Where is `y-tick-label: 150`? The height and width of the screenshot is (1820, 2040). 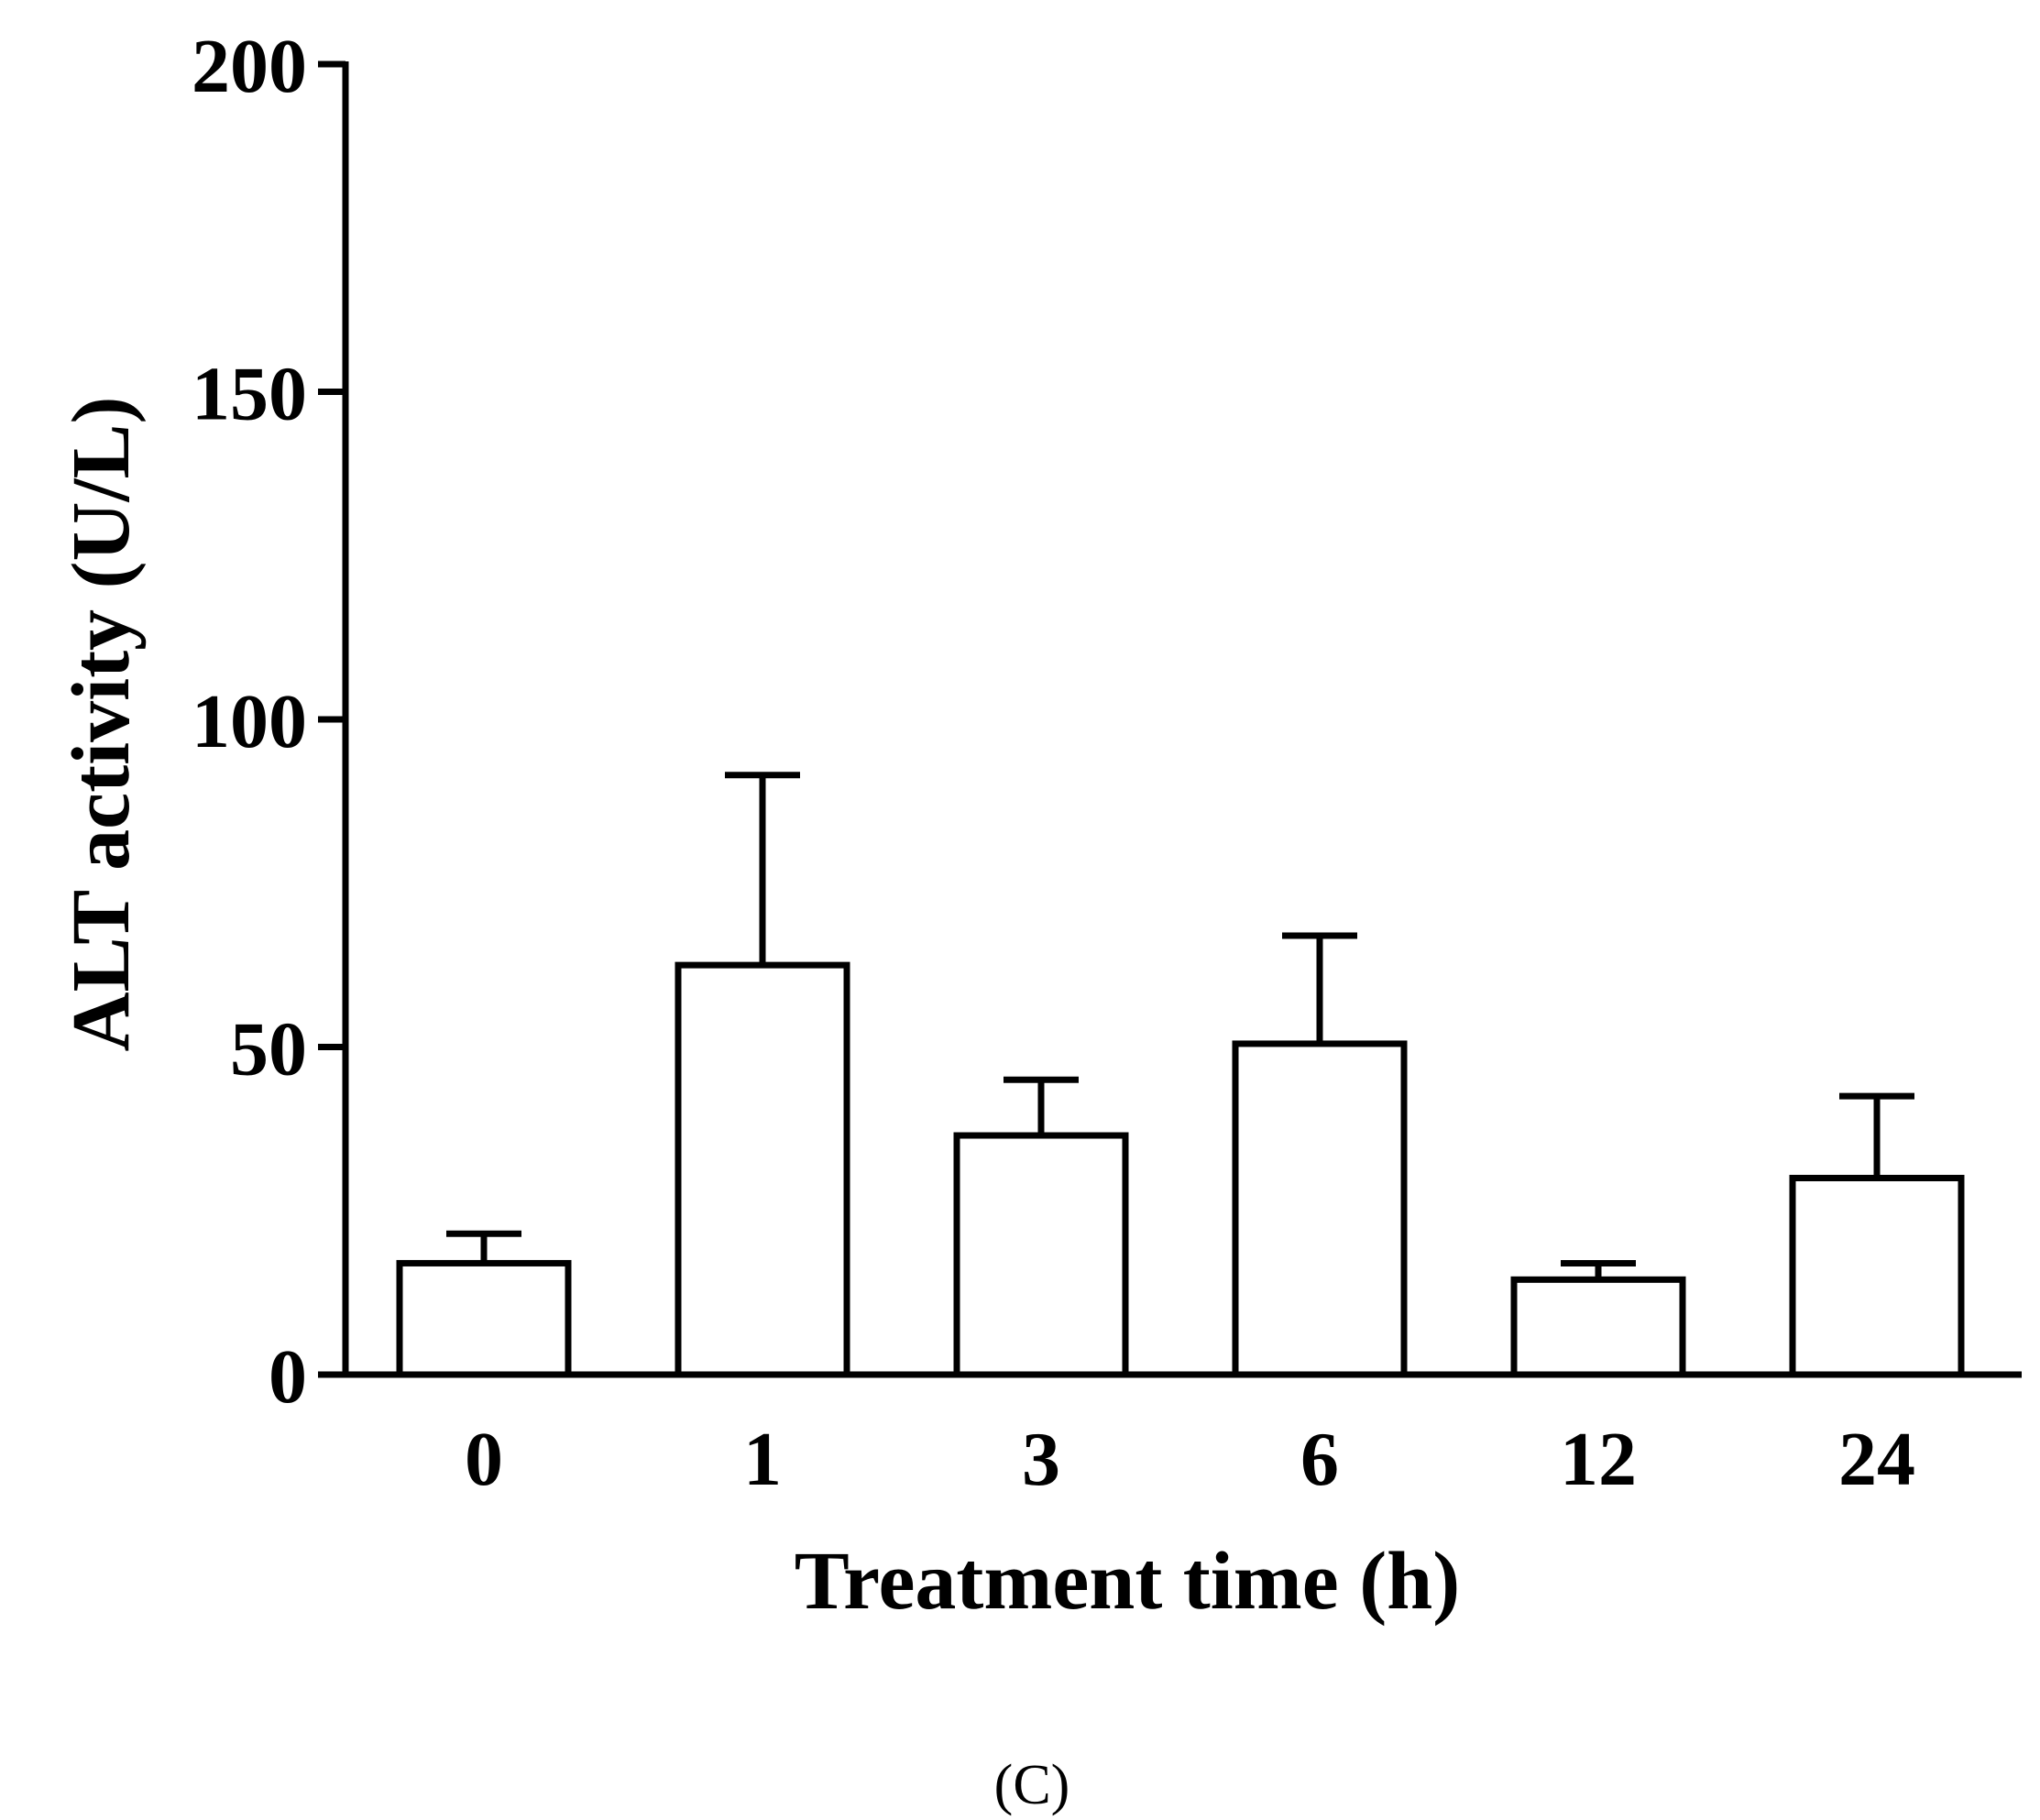
y-tick-label: 150 is located at coordinates (249, 394).